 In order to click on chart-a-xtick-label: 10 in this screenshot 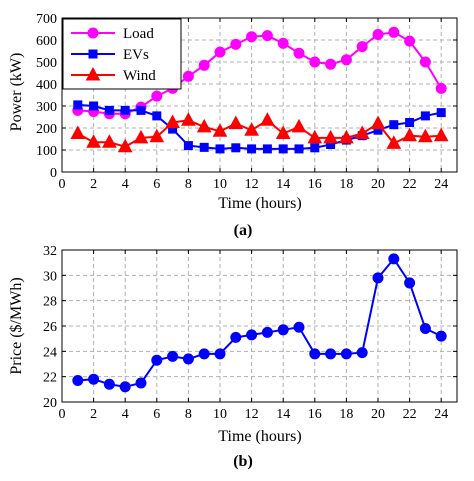, I will do `click(220, 184)`.